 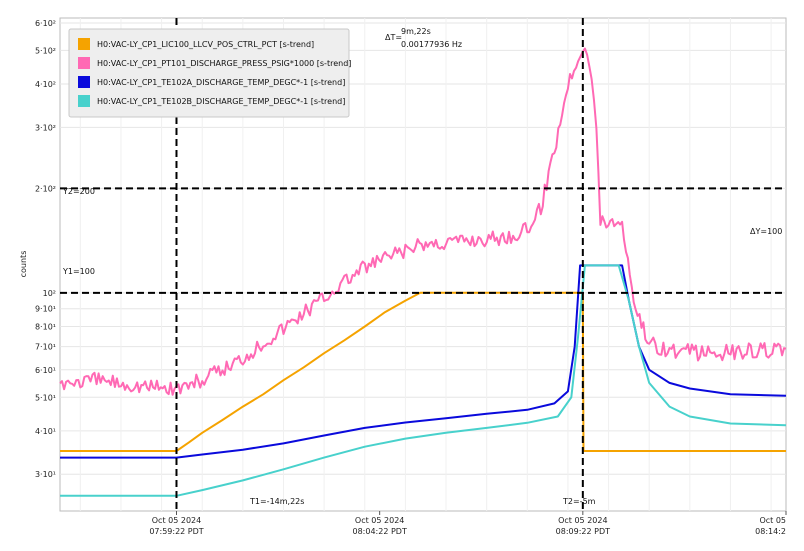 I want to click on t1-cursor-label: T1=-14m,22s, so click(x=276, y=501).